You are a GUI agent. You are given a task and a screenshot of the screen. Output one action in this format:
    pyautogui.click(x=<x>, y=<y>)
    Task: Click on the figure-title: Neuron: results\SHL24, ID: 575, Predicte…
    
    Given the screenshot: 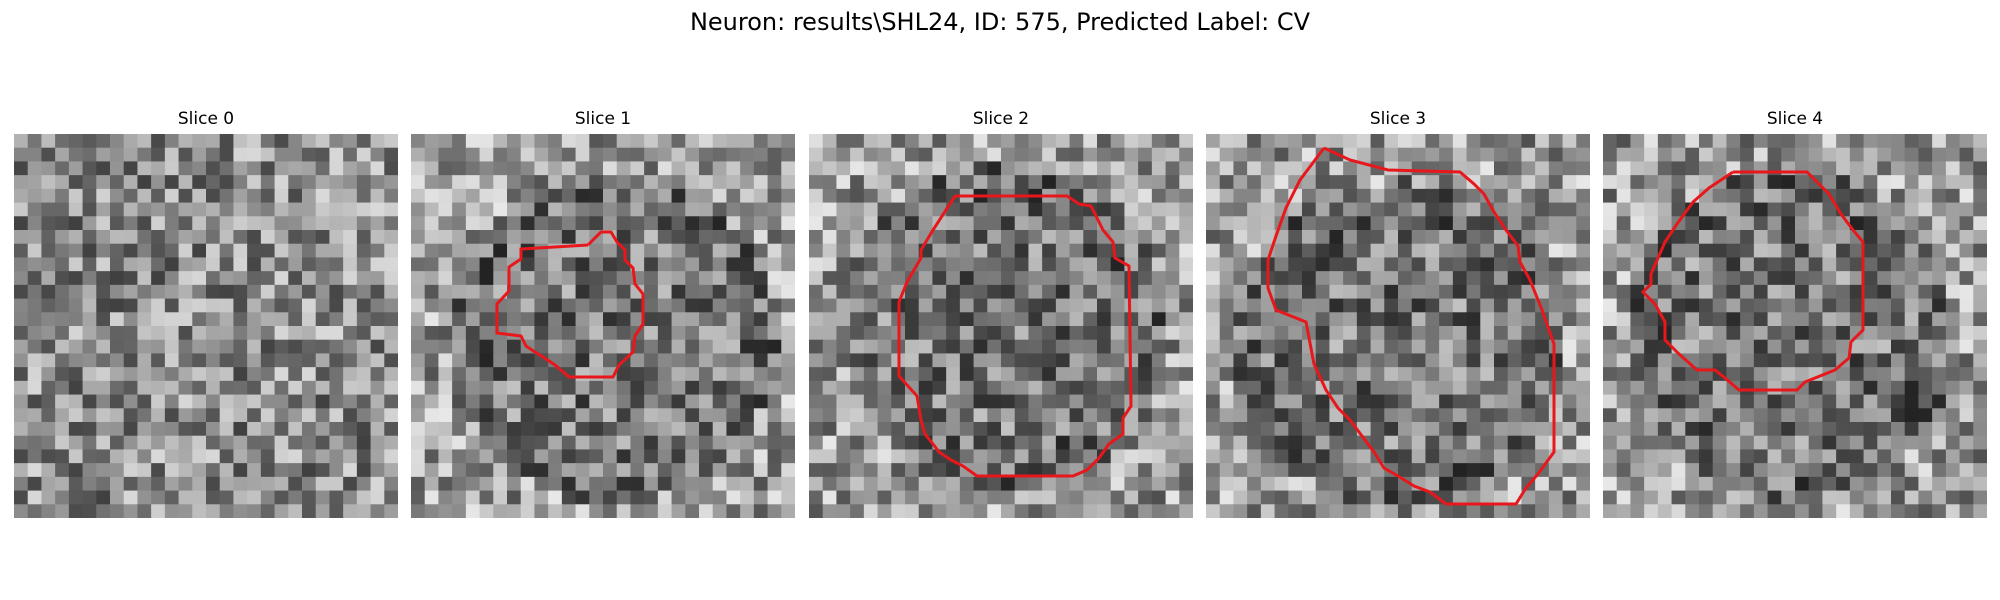 What is the action you would take?
    pyautogui.click(x=1000, y=22)
    